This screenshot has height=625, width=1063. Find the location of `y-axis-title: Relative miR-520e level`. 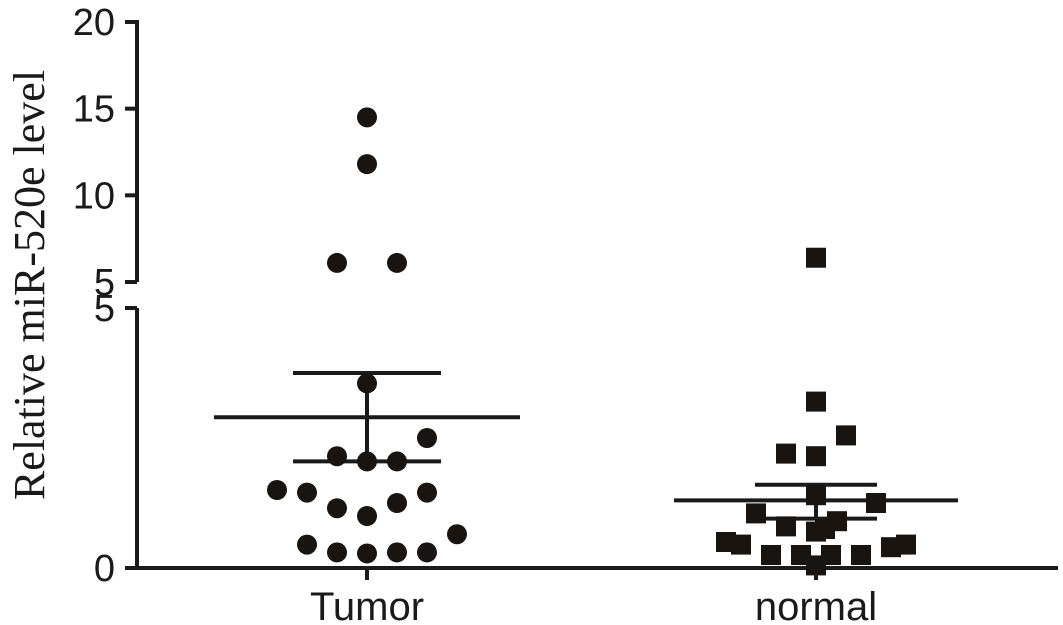

y-axis-title: Relative miR-520e level is located at coordinates (29, 285).